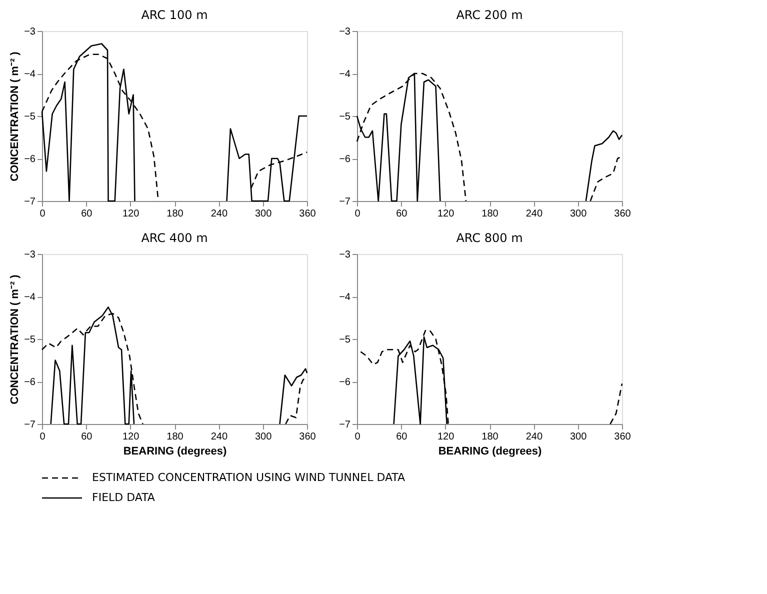  What do you see at coordinates (174, 238) in the screenshot?
I see `chart-title: ARC 400 m` at bounding box center [174, 238].